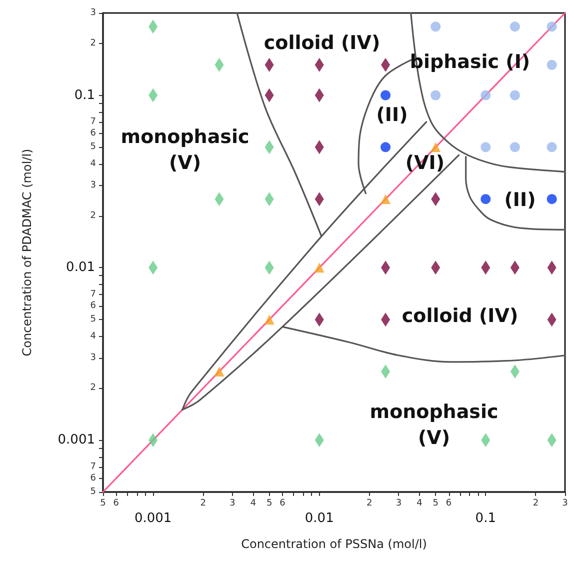 The height and width of the screenshot is (563, 568). I want to click on x-tick-label: 0.001, so click(153, 518).